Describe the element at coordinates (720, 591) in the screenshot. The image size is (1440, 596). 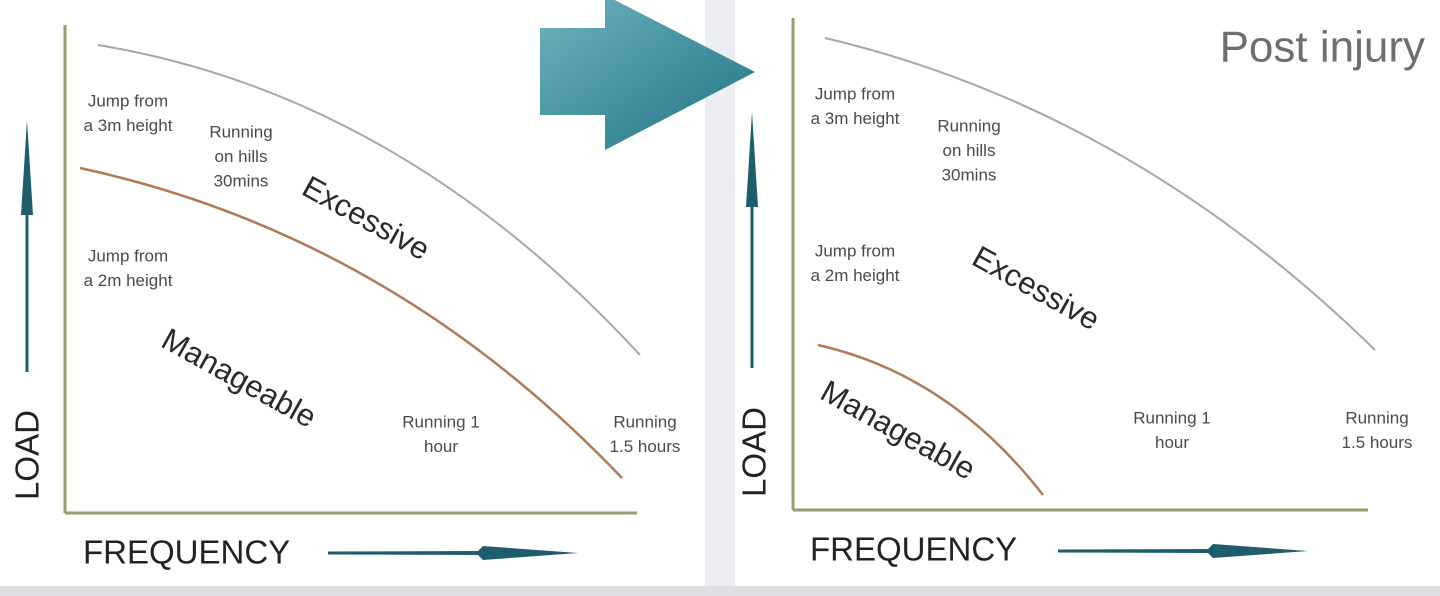
I see `bottom-strip` at that location.